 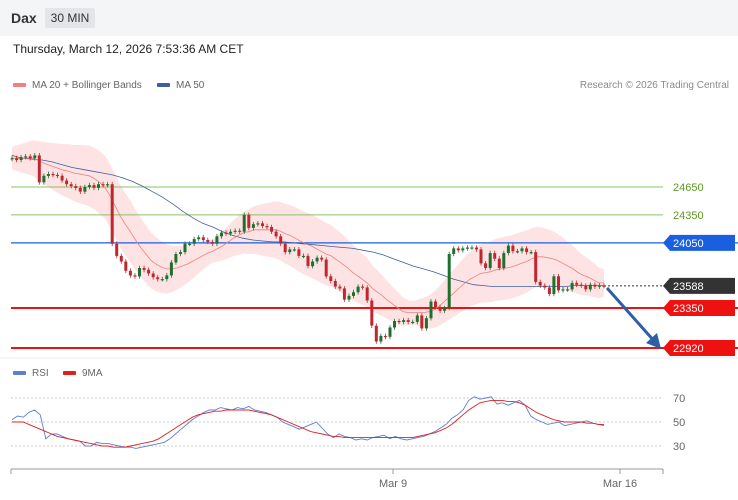 I want to click on timestamp: Thursday, March 12, 2026 7:53:36 AM CET, so click(x=128, y=49).